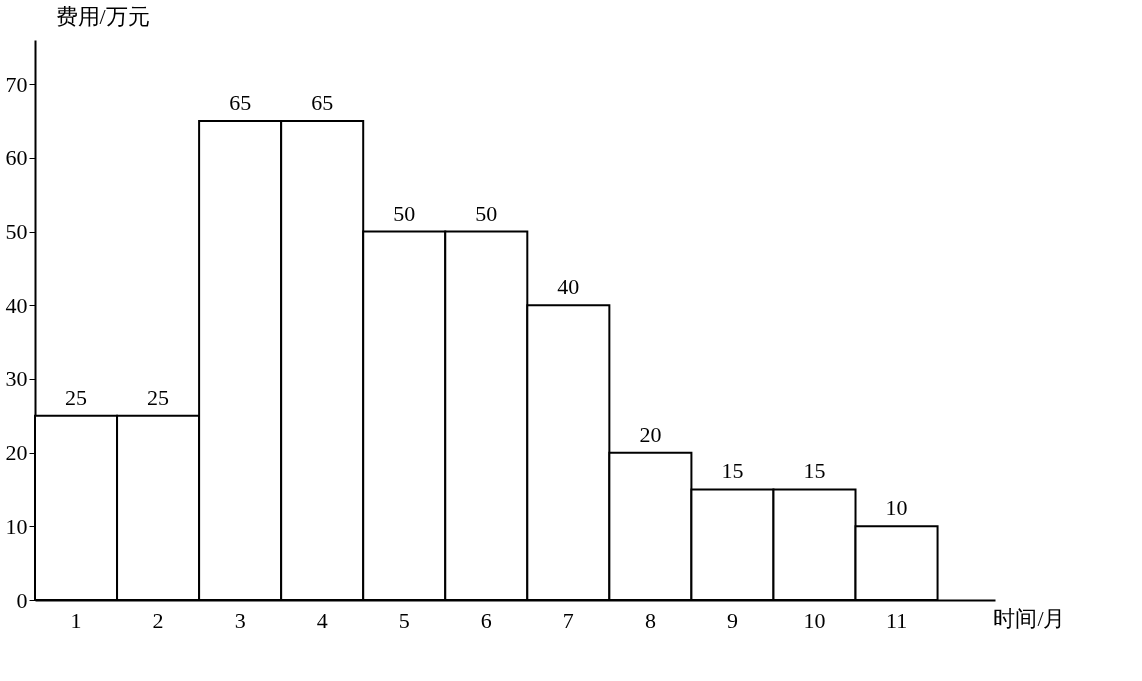 The image size is (1142, 681). What do you see at coordinates (158, 620) in the screenshot?
I see `x-tick-label: 2` at bounding box center [158, 620].